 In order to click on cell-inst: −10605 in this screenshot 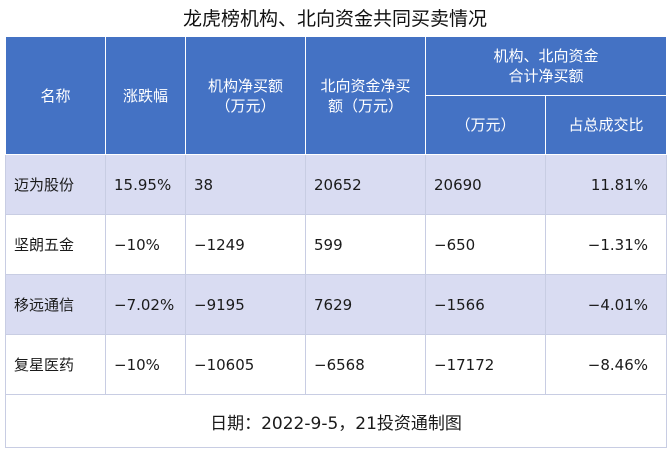, I will do `click(245, 364)`.